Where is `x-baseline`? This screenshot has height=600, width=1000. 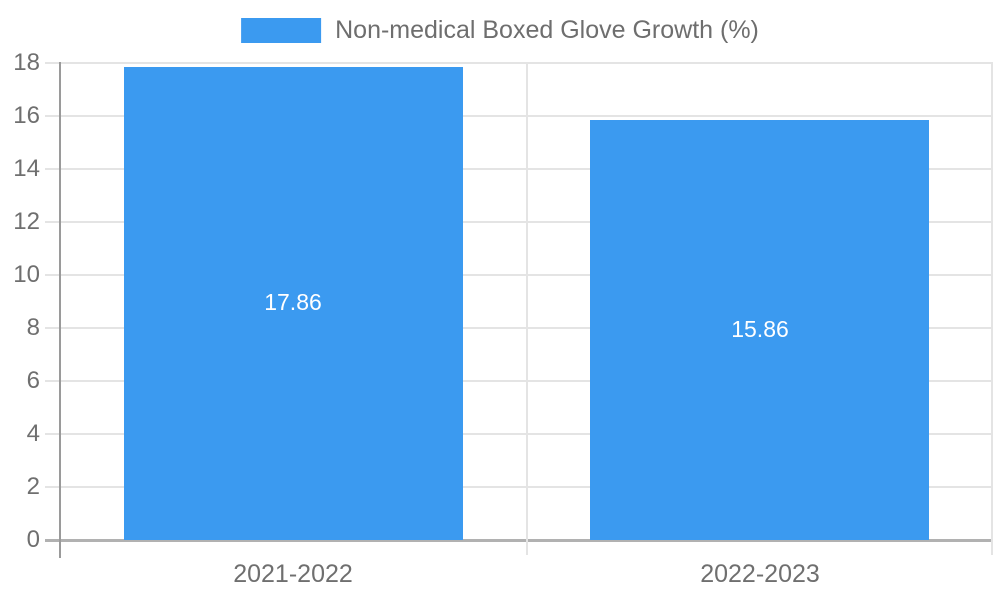
x-baseline is located at coordinates (519, 540).